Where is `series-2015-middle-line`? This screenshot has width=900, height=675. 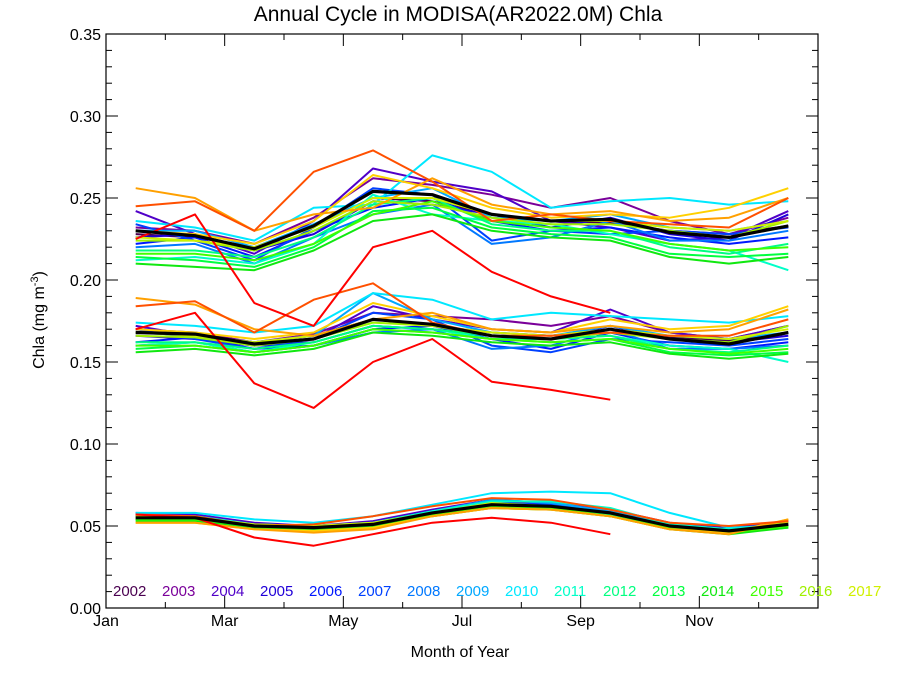 series-2015-middle-line is located at coordinates (462, 341).